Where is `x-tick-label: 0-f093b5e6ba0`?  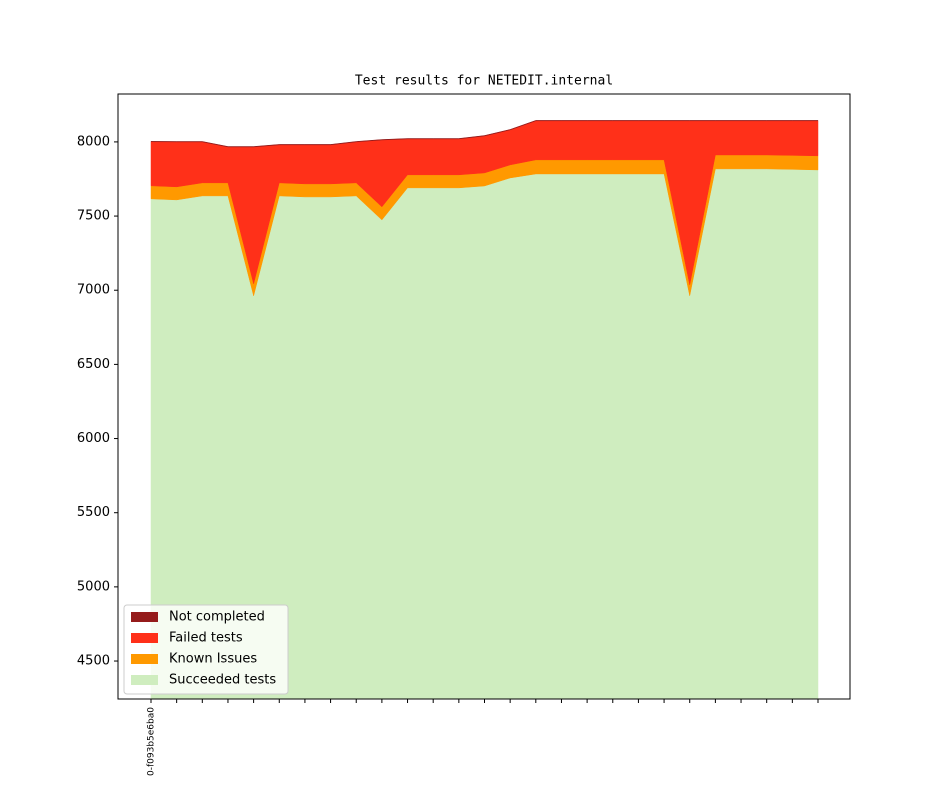
x-tick-label: 0-f093b5e6ba0 is located at coordinates (152, 741).